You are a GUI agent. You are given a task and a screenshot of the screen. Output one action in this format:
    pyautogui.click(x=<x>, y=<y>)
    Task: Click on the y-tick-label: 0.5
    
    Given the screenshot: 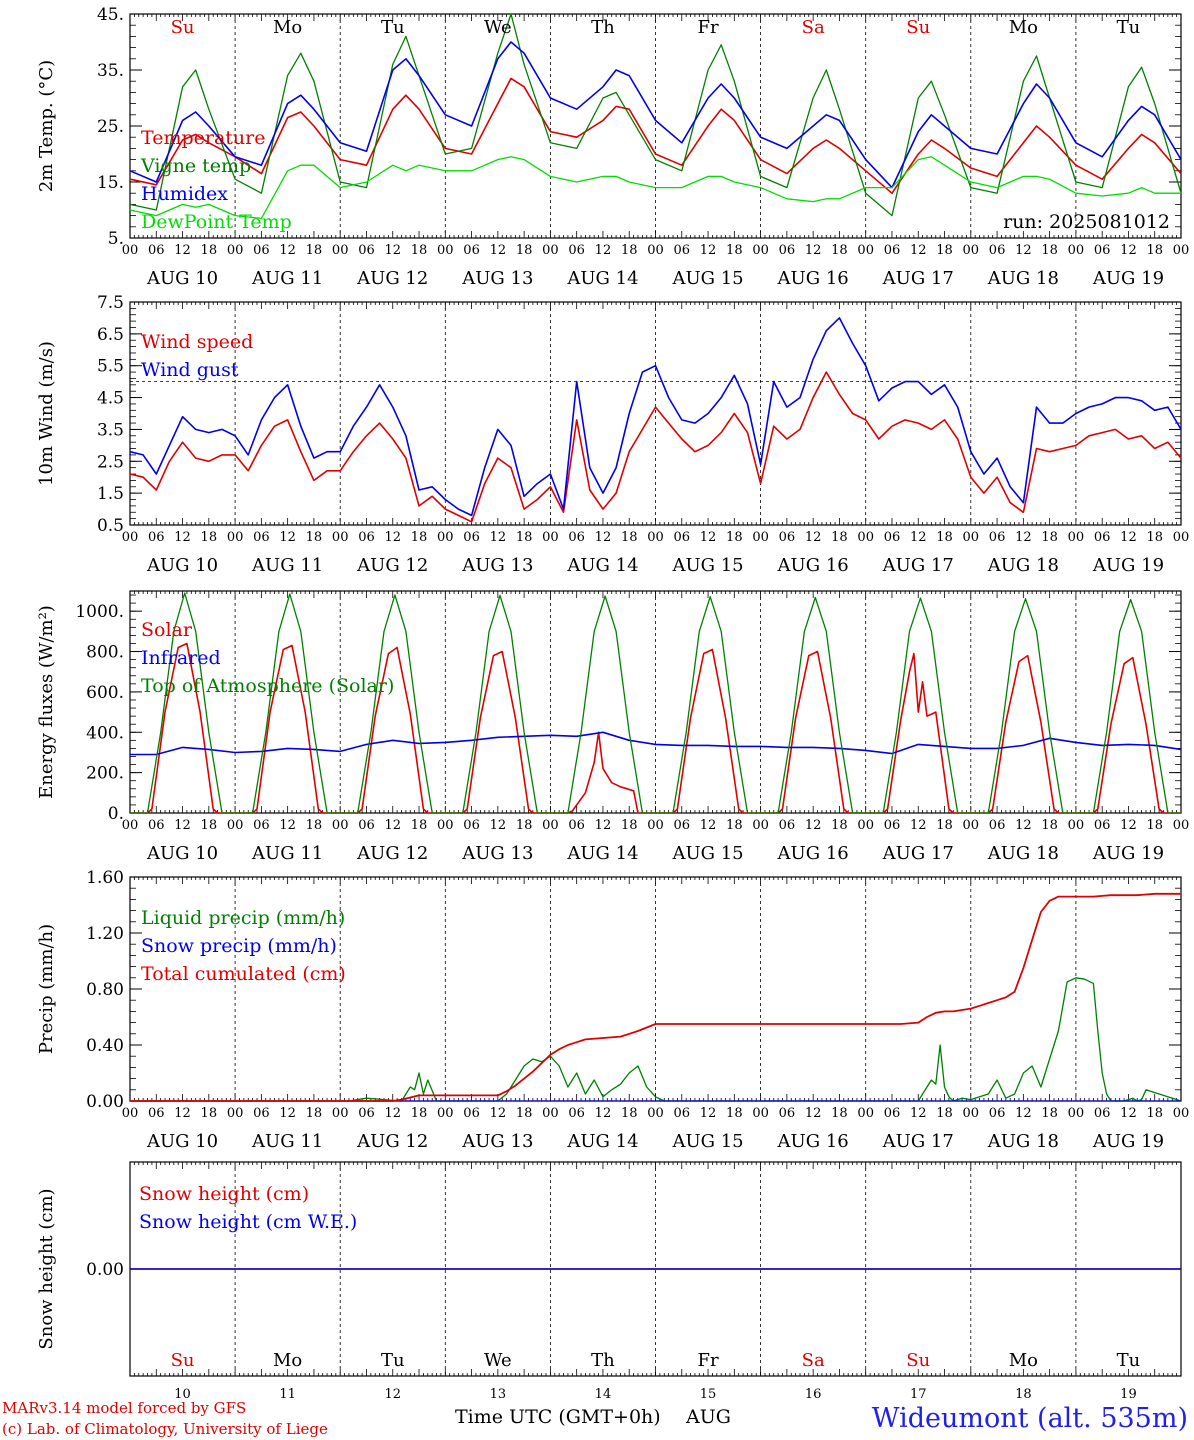 What is the action you would take?
    pyautogui.click(x=110, y=526)
    